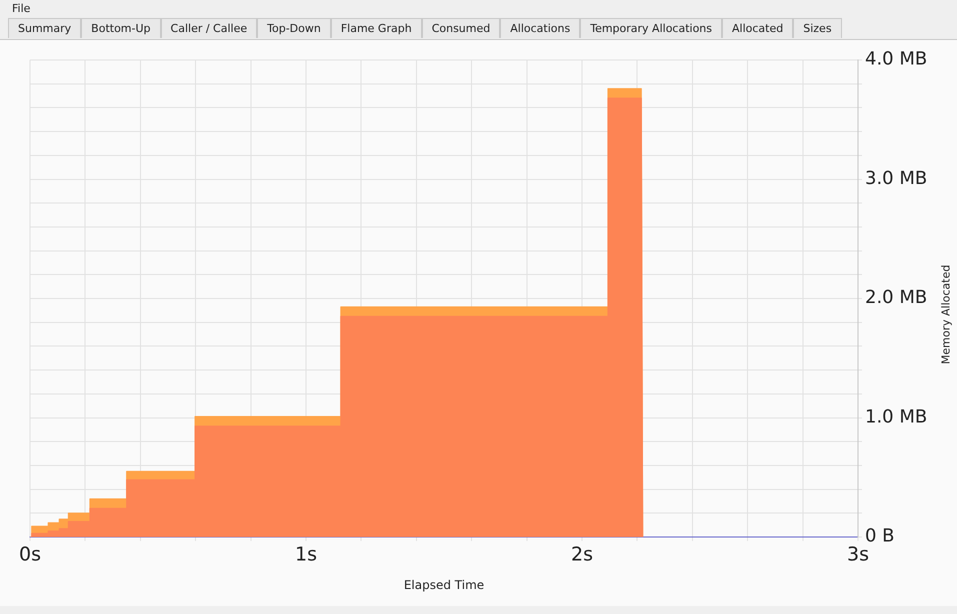  What do you see at coordinates (946, 315) in the screenshot?
I see `y-axis-title: Memory Allocated` at bounding box center [946, 315].